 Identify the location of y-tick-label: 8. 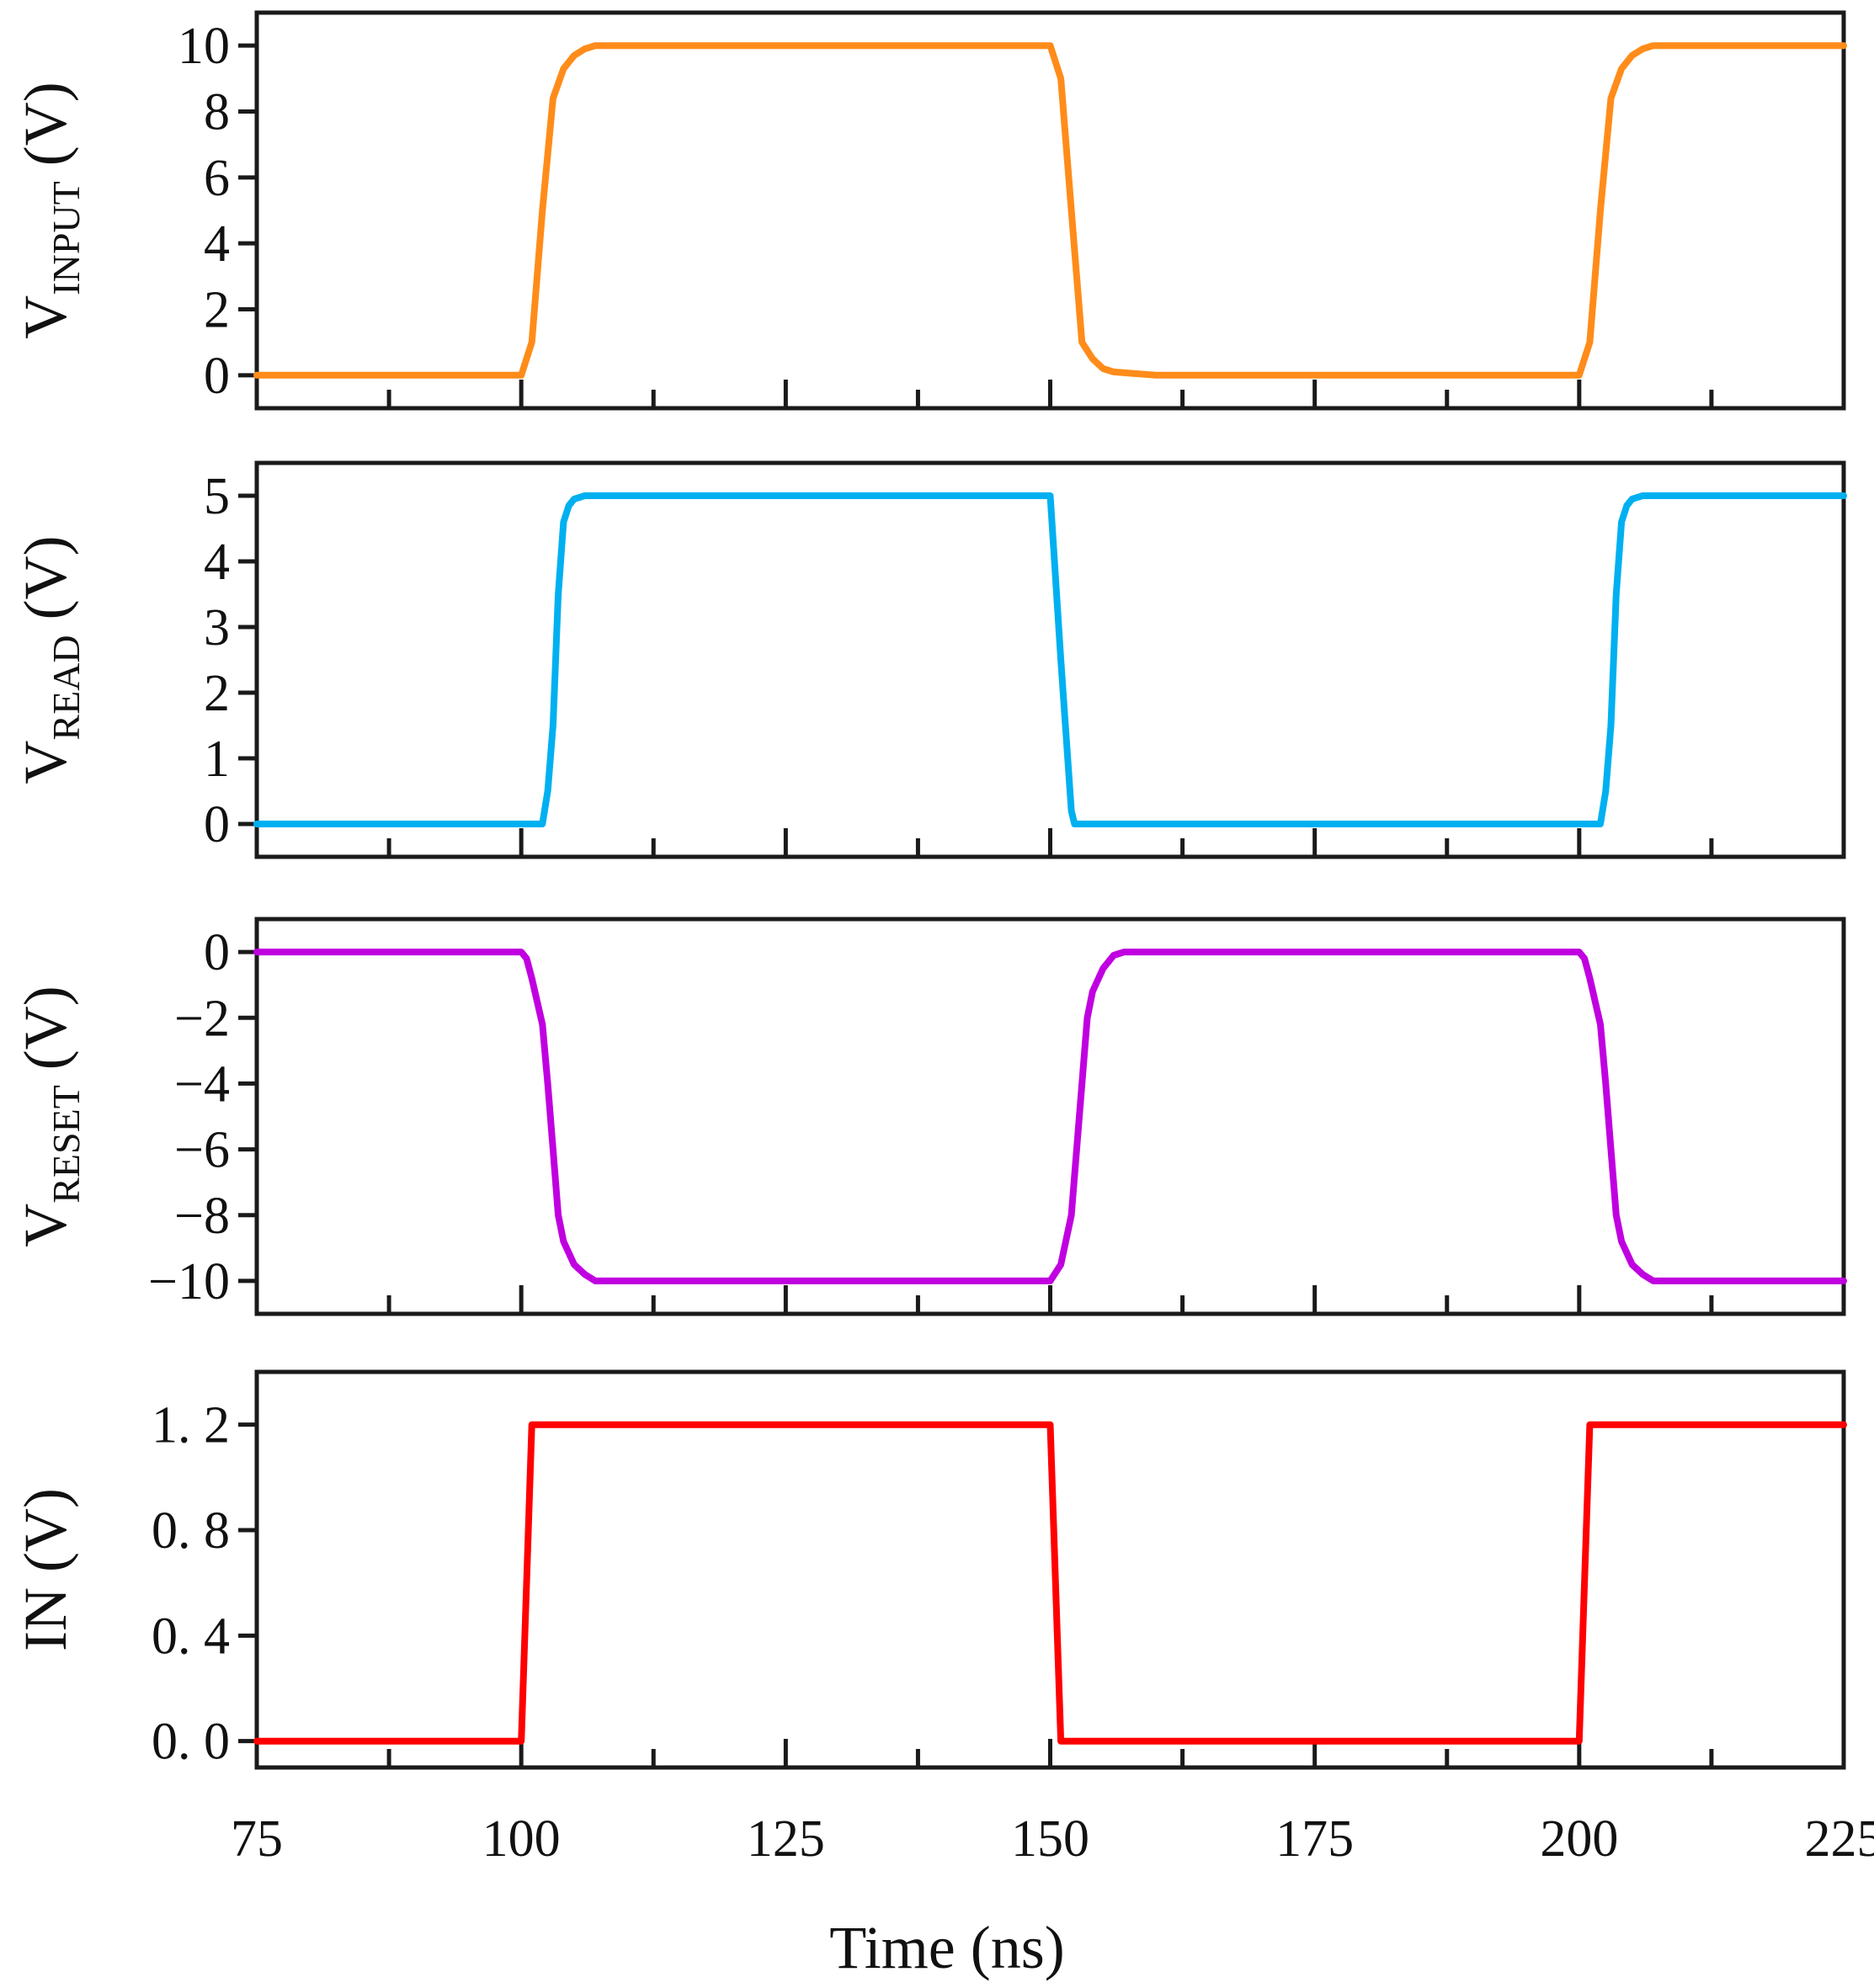
(217, 112).